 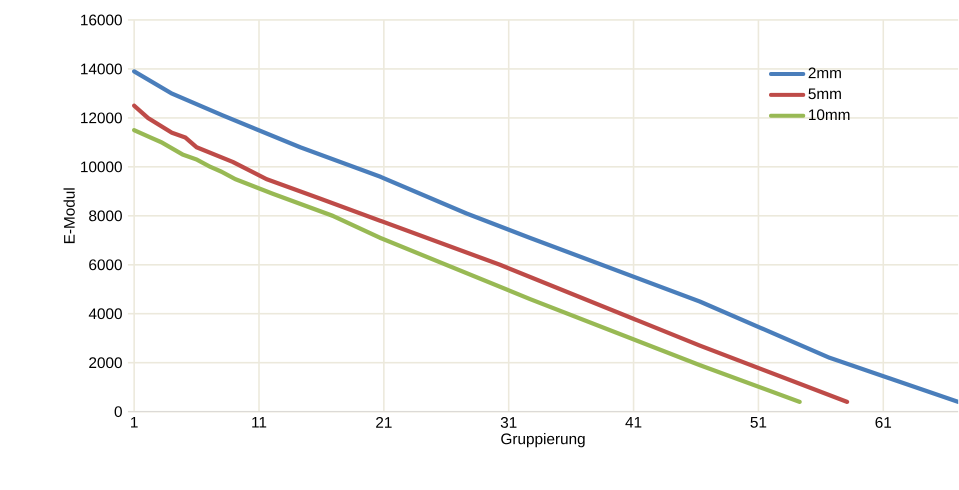 I want to click on x-tick-label: 21, so click(x=384, y=422).